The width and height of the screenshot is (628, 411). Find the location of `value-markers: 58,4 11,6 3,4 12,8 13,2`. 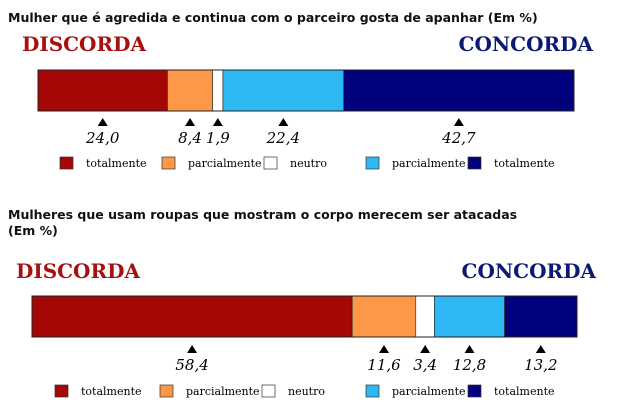

value-markers: 58,4 11,6 3,4 12,8 13,2 is located at coordinates (366, 359).